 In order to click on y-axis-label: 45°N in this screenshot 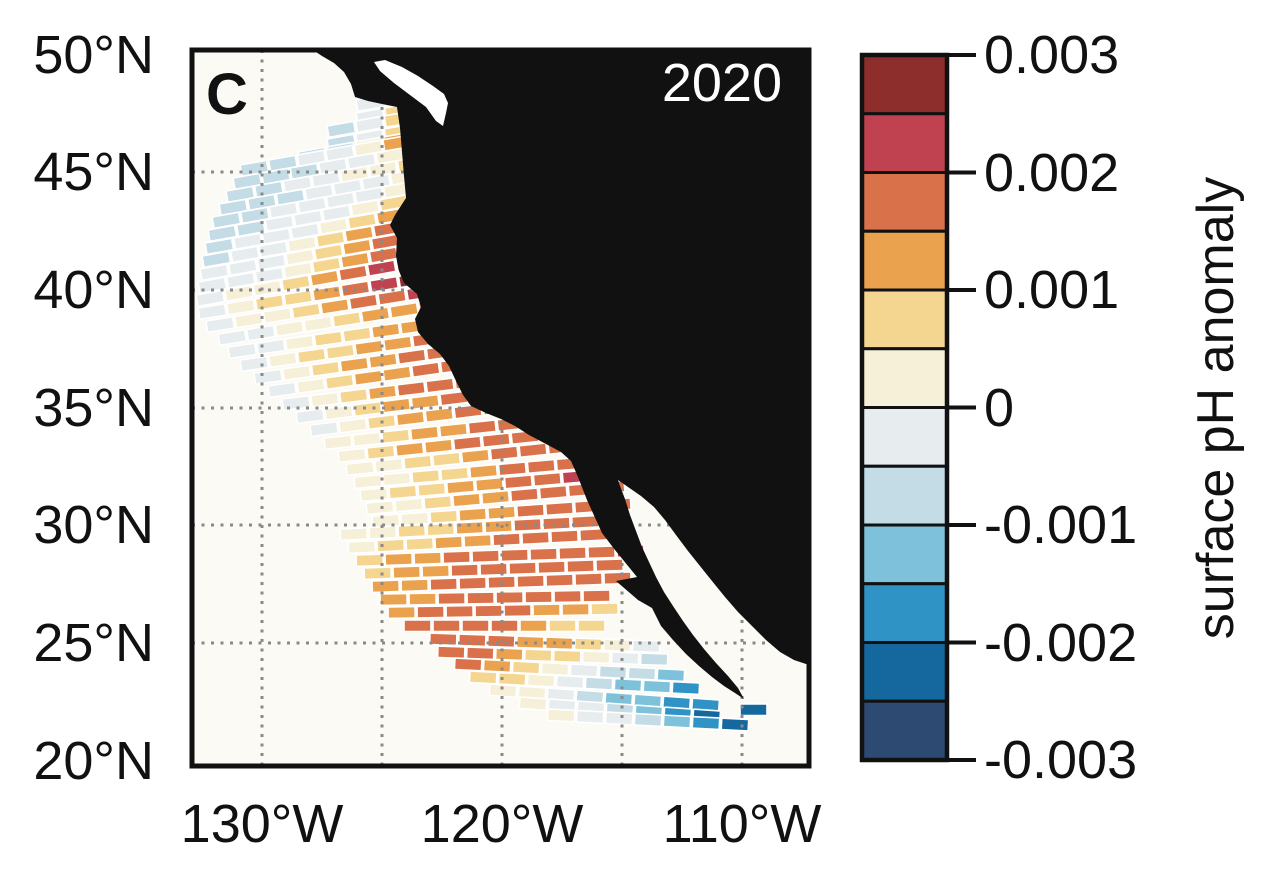, I will do `click(93, 172)`.